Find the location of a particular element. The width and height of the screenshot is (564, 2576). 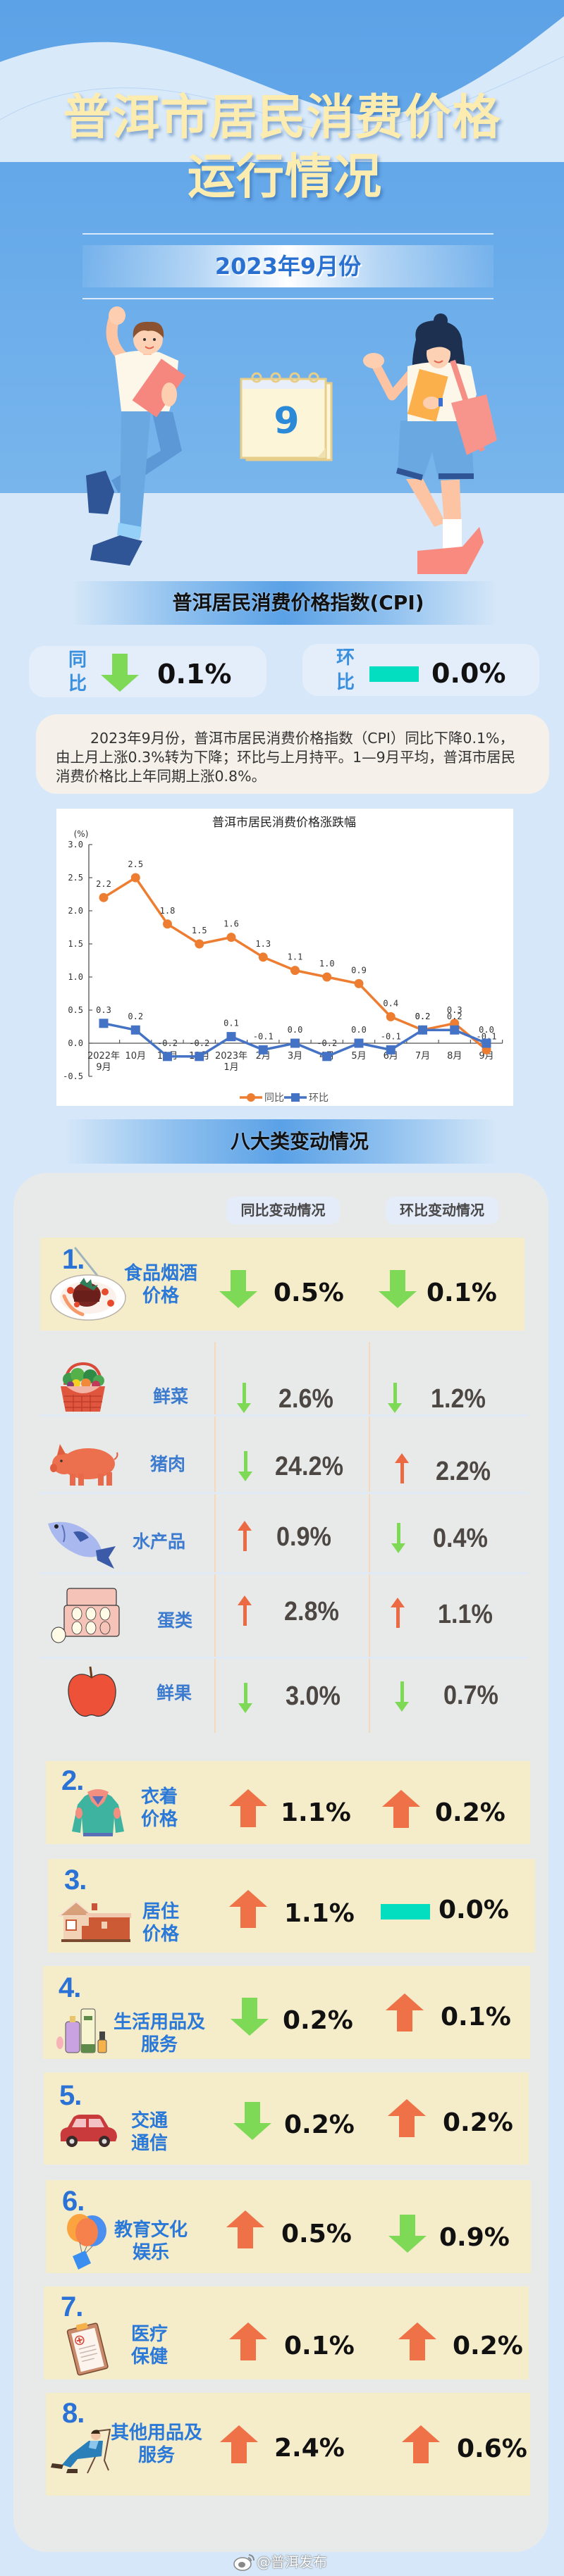

cpi-mom-flat-icon is located at coordinates (394, 674).